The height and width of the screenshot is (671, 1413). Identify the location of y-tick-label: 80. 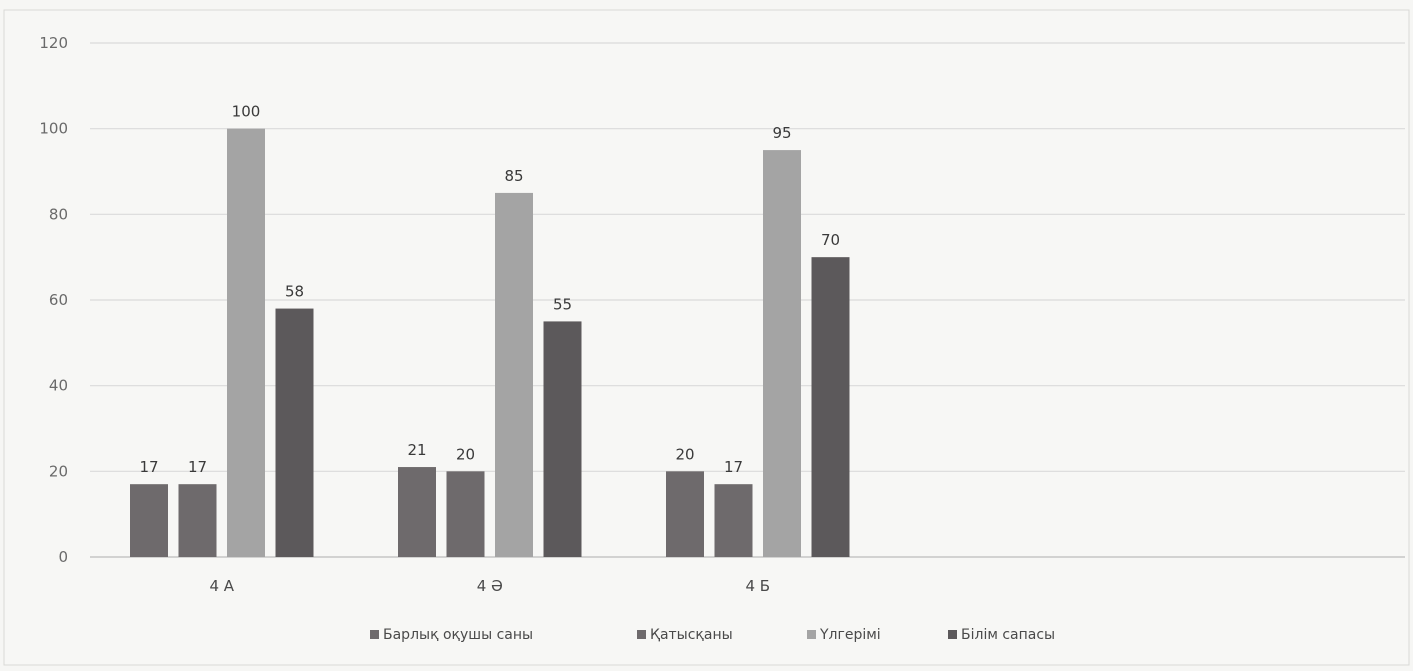
(58, 214).